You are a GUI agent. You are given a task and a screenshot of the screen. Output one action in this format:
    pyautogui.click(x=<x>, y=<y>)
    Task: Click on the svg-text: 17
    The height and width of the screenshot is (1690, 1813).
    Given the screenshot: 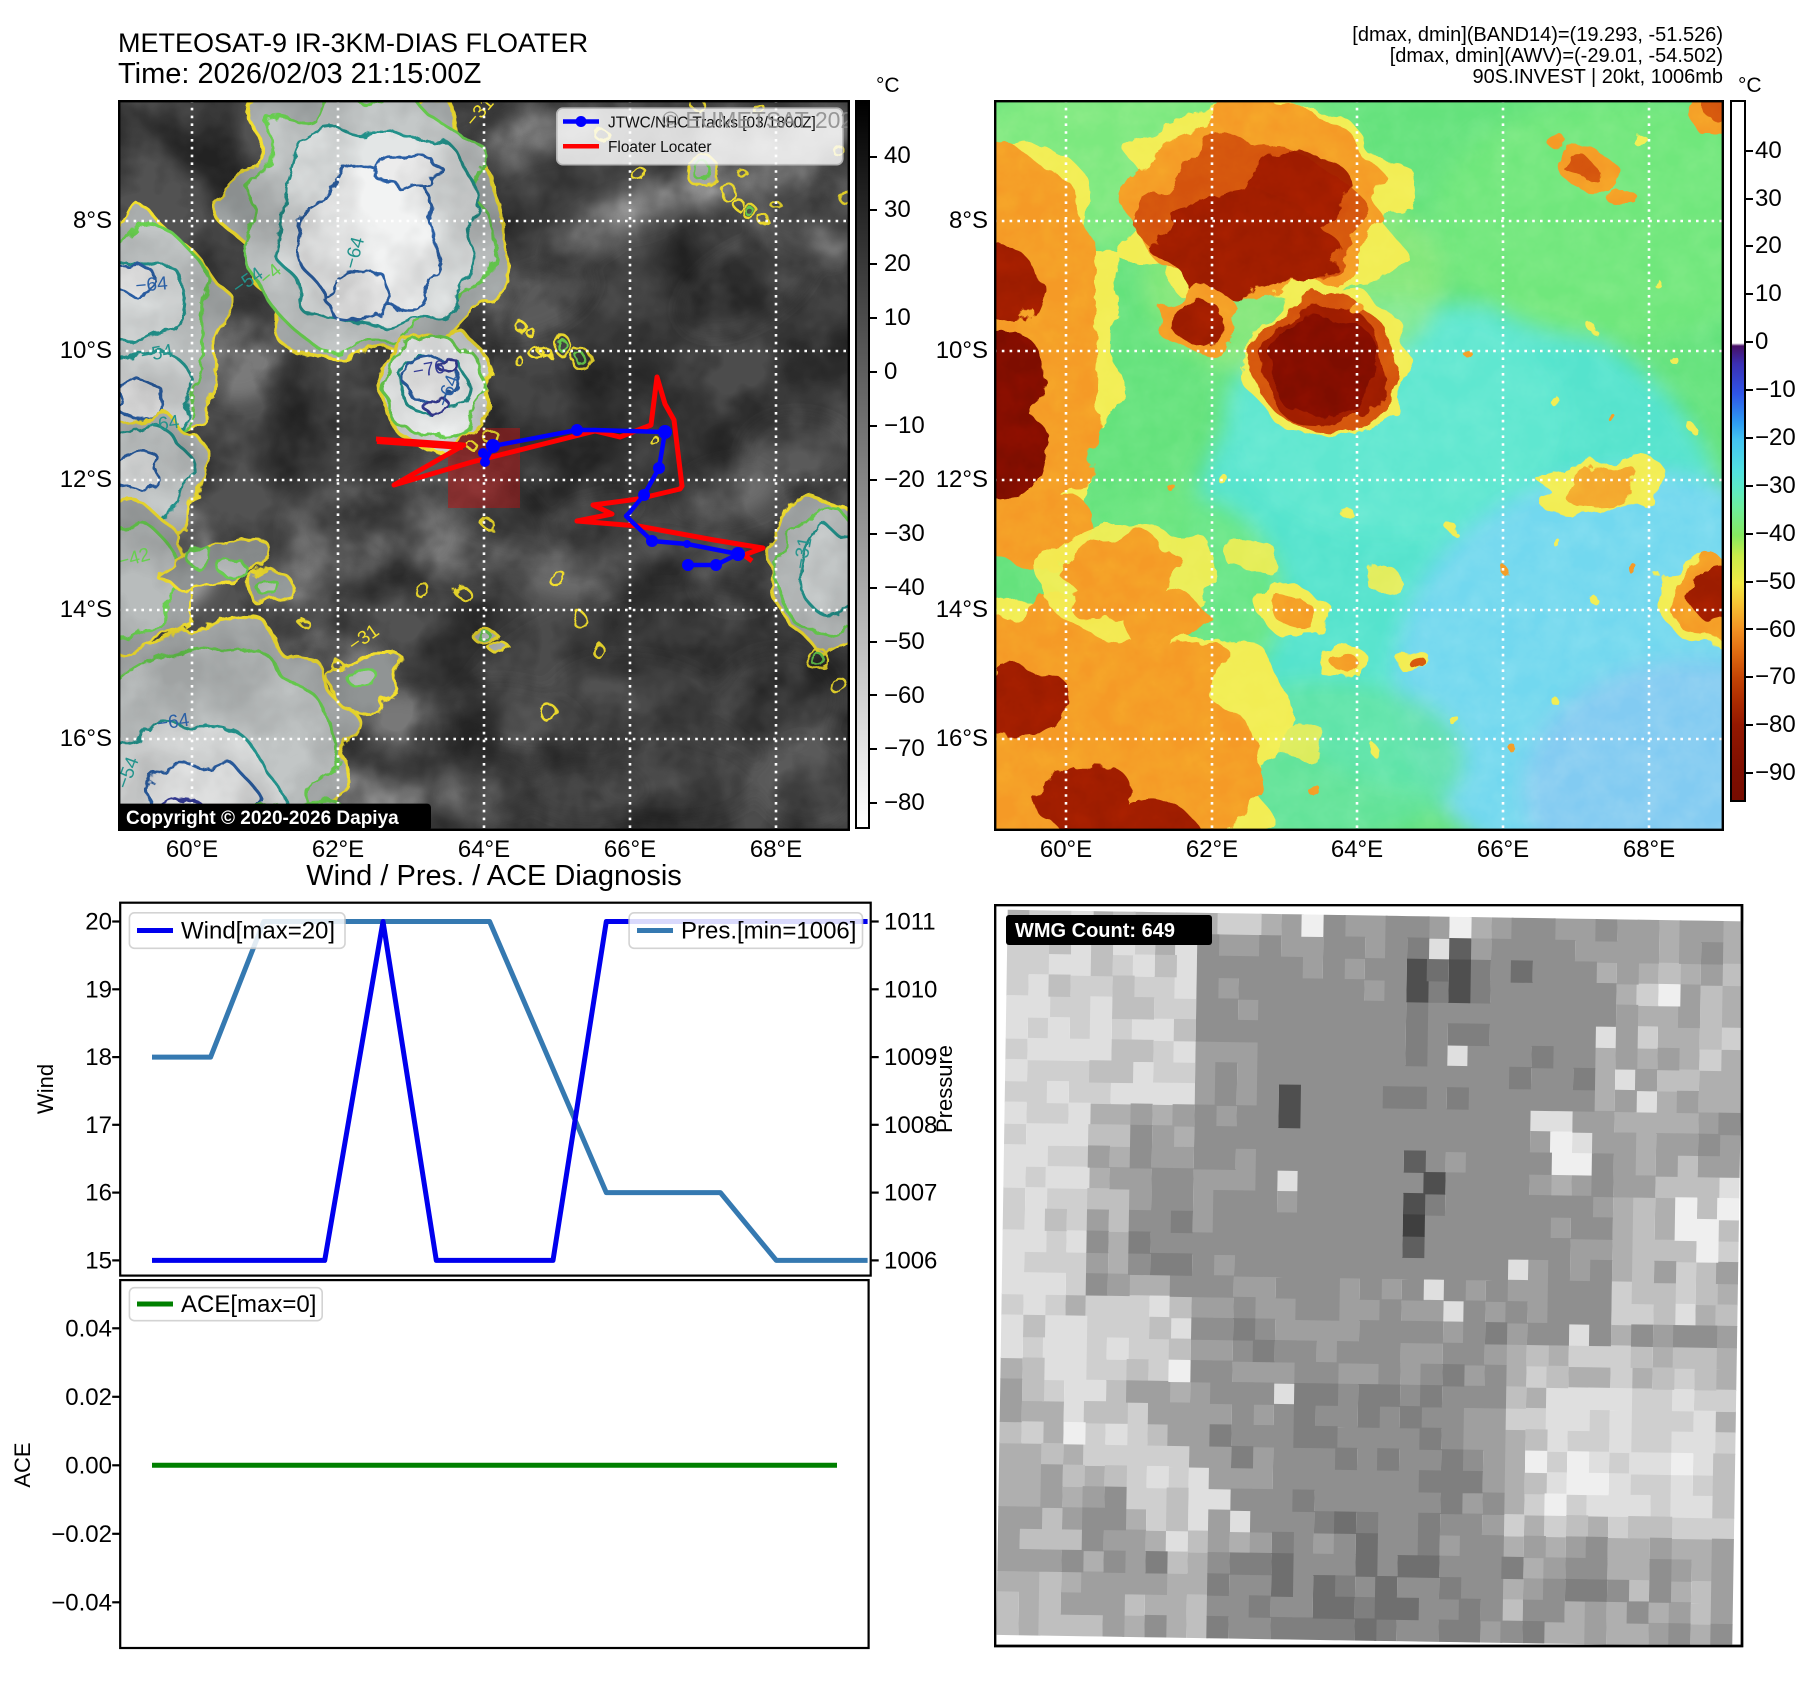 What is the action you would take?
    pyautogui.click(x=98, y=1125)
    